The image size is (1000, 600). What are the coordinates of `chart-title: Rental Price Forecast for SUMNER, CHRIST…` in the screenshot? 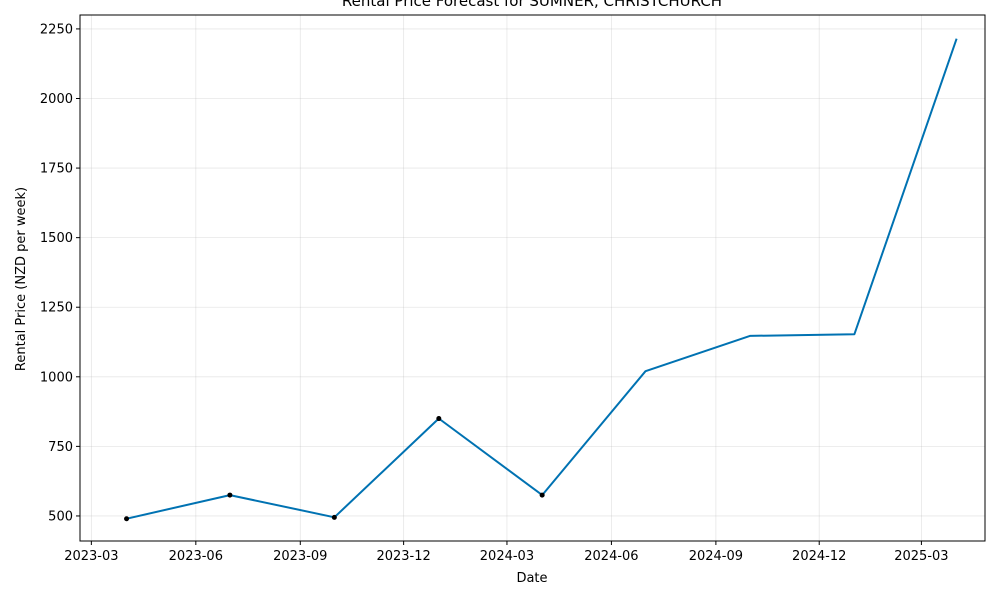 It's located at (532, 5).